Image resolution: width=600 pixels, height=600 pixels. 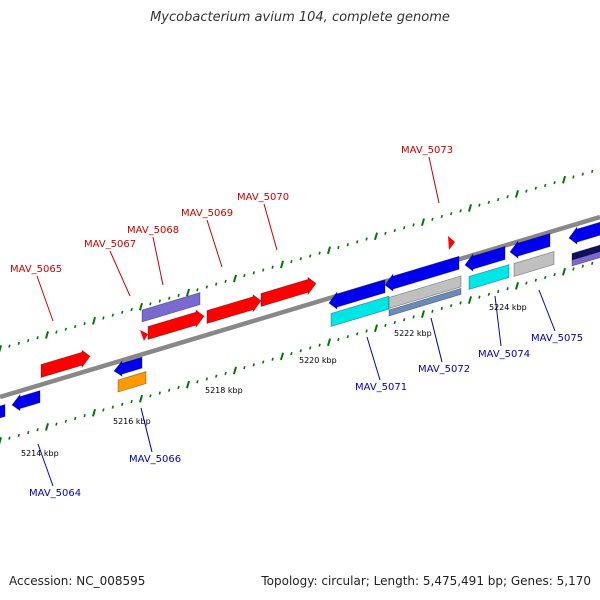 I want to click on gene-label-mav5070: MAV_5070, so click(x=263, y=197).